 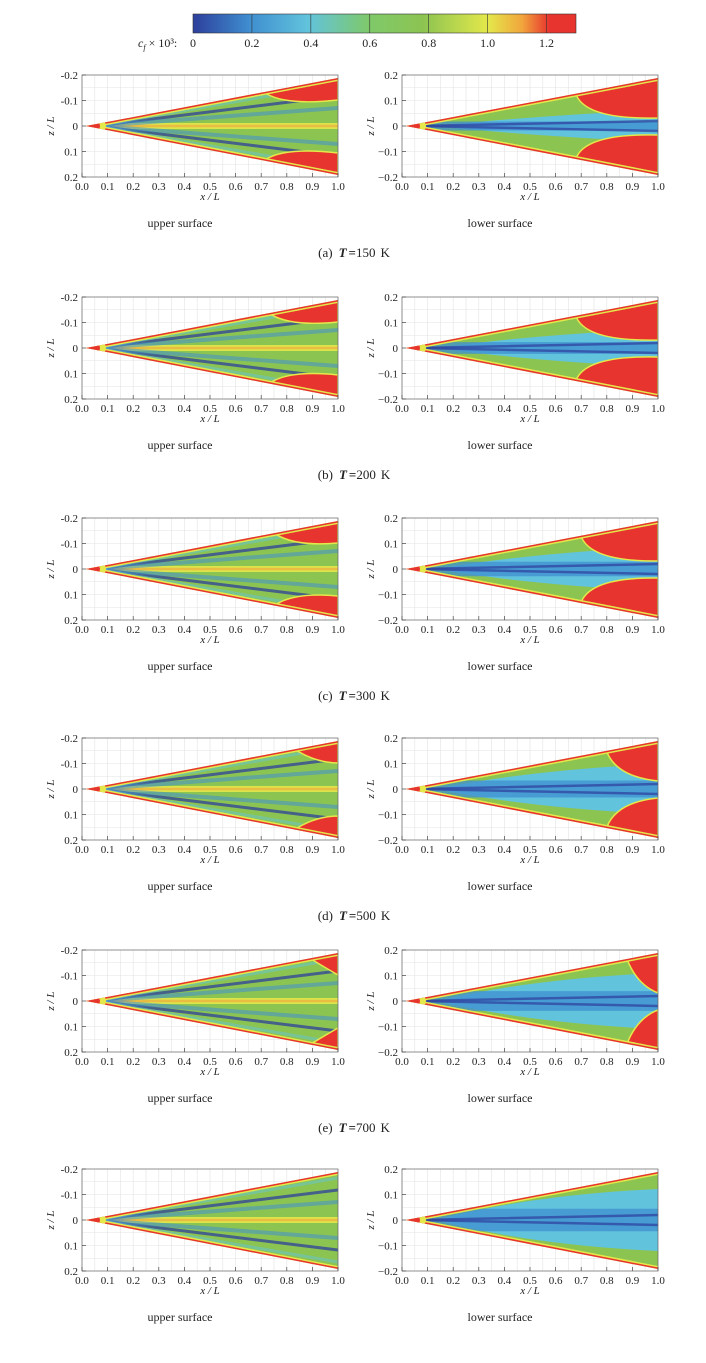 What do you see at coordinates (388, 1272) in the screenshot?
I see `y-tick-label: −0.2` at bounding box center [388, 1272].